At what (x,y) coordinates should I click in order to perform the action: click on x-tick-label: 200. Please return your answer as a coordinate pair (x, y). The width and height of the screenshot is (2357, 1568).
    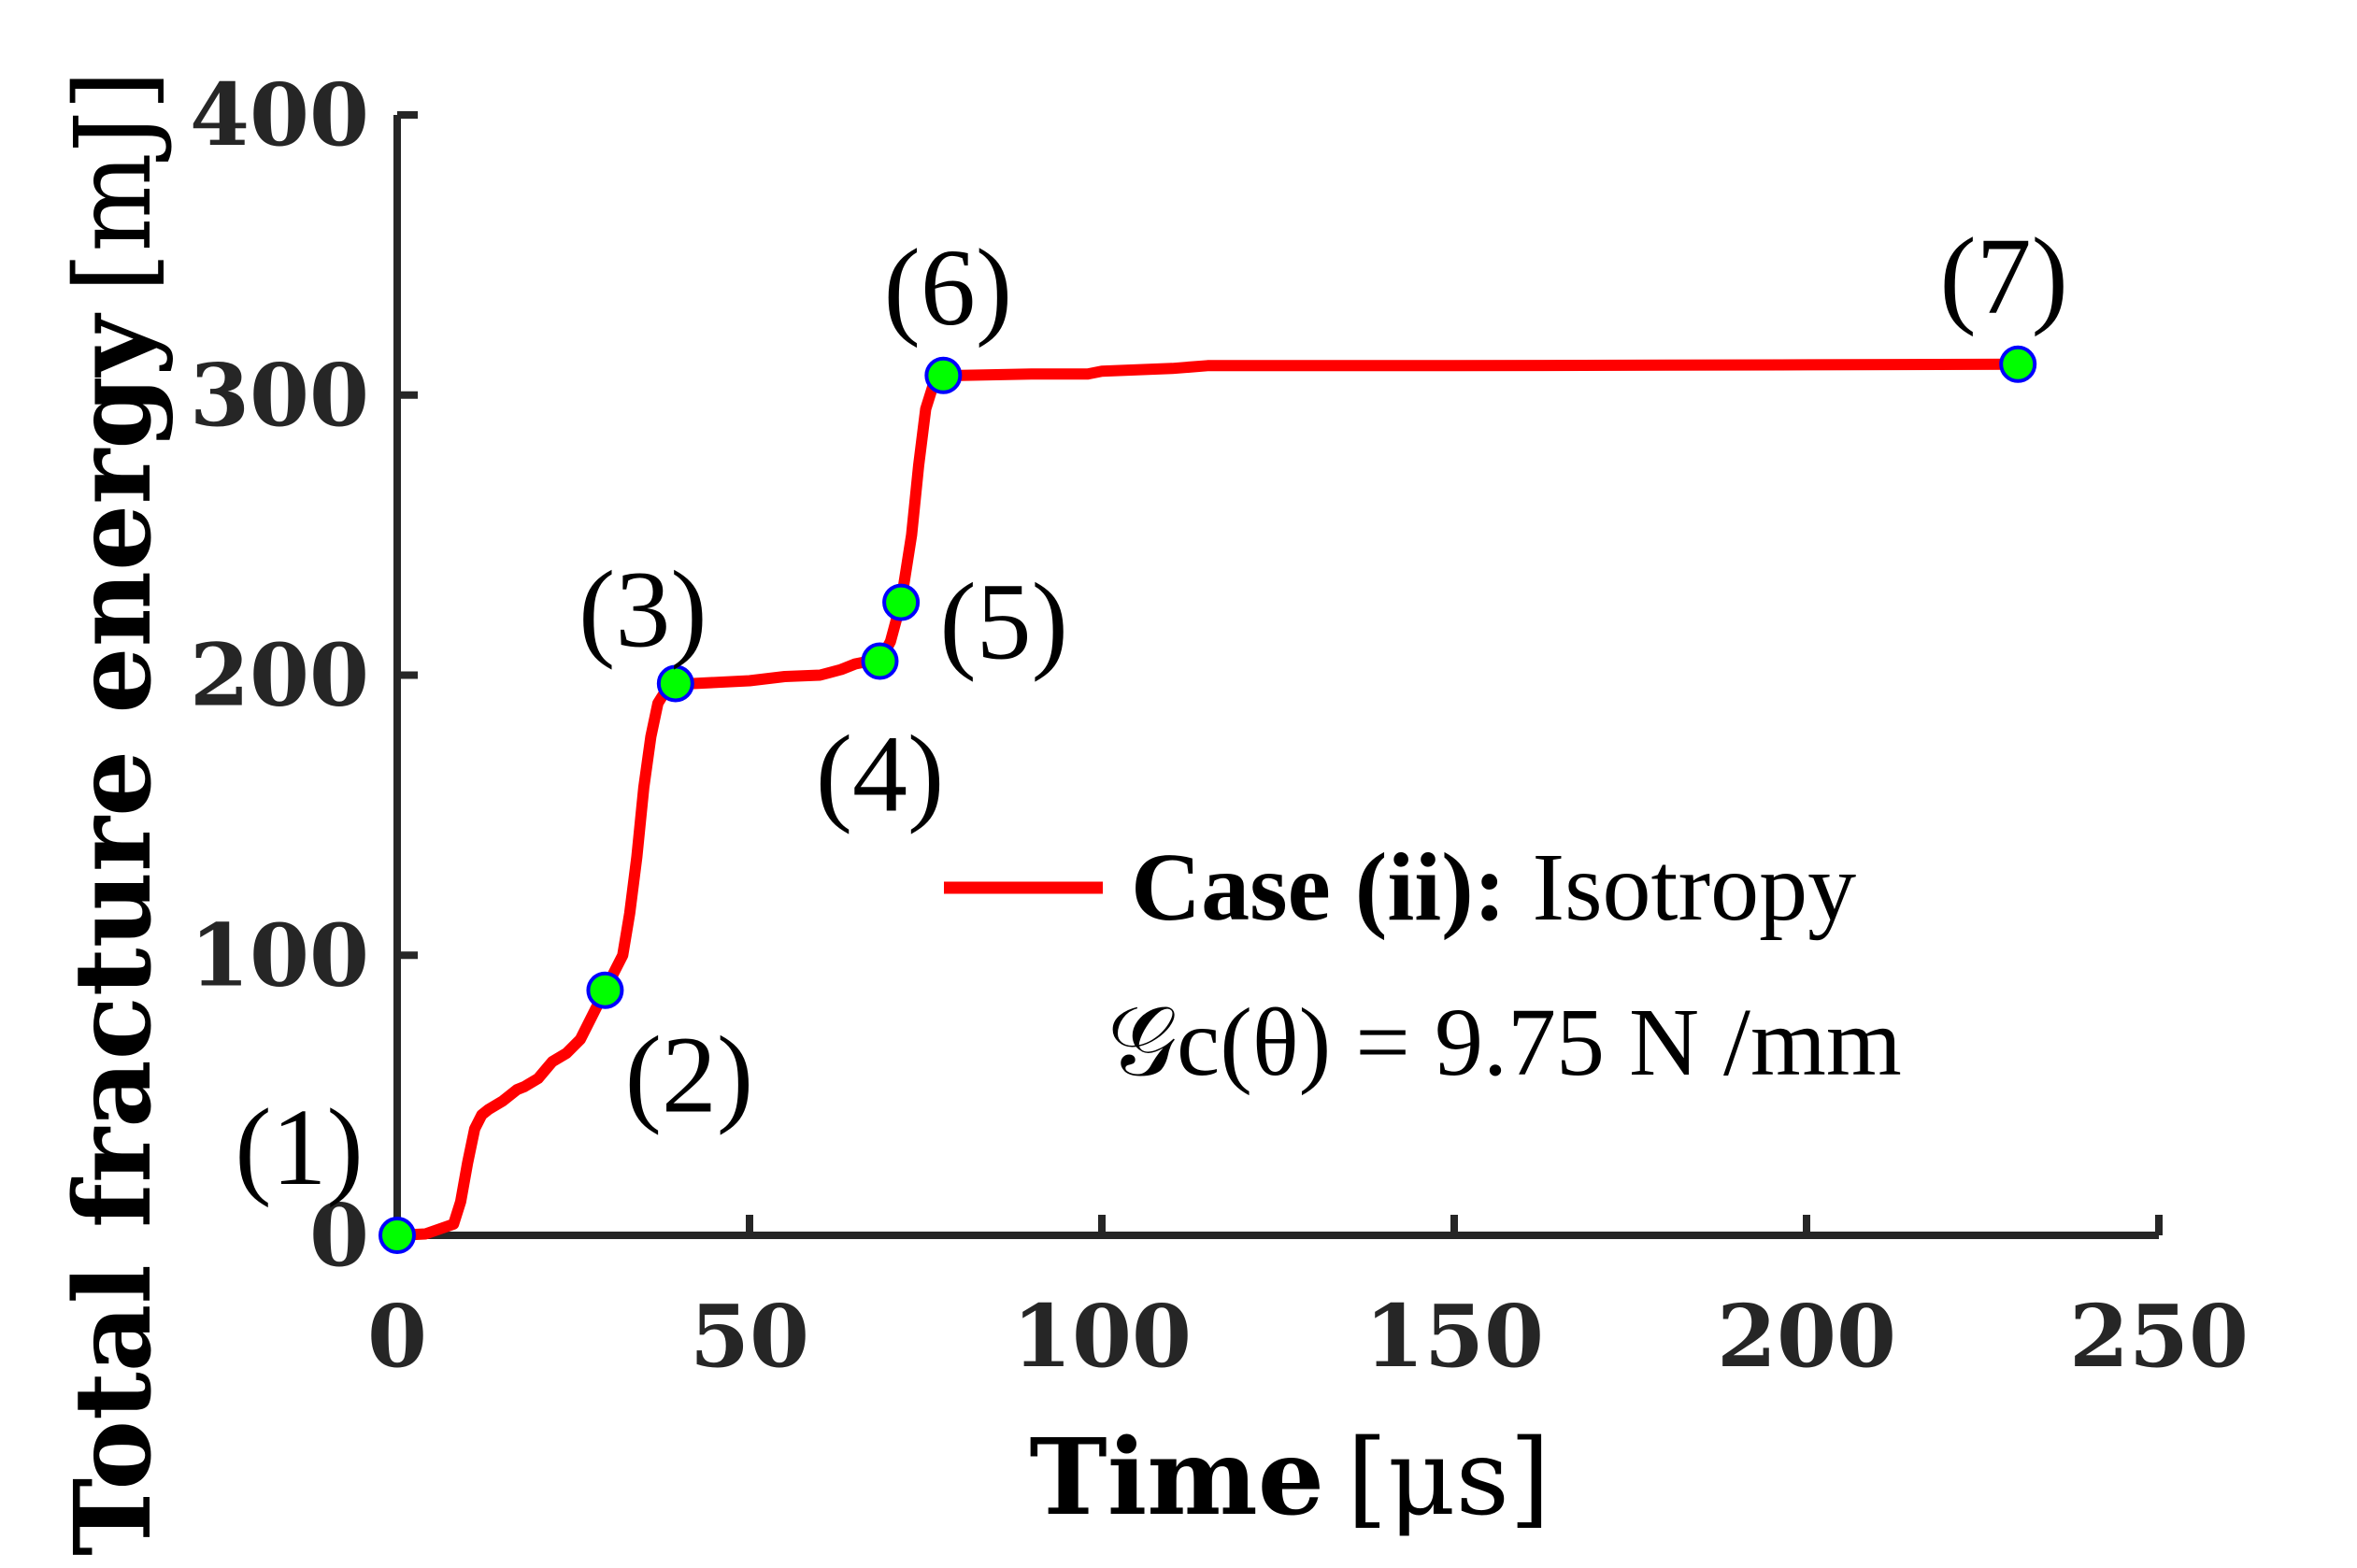
    Looking at the image, I should click on (1807, 1336).